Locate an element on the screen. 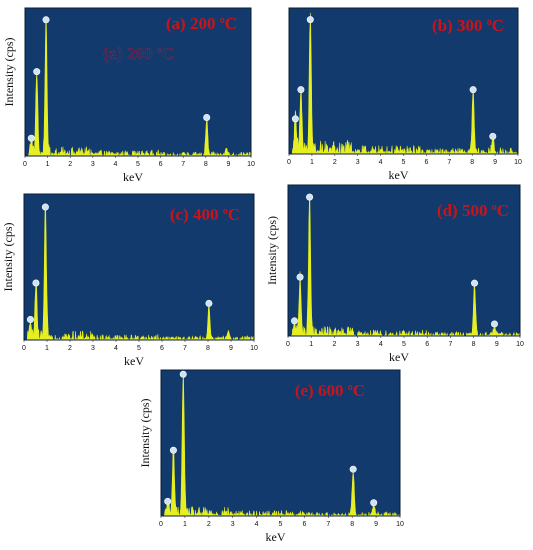 Image resolution: width=533 pixels, height=550 pixels. panel-title-a: (a) 200 oC is located at coordinates (201, 23).